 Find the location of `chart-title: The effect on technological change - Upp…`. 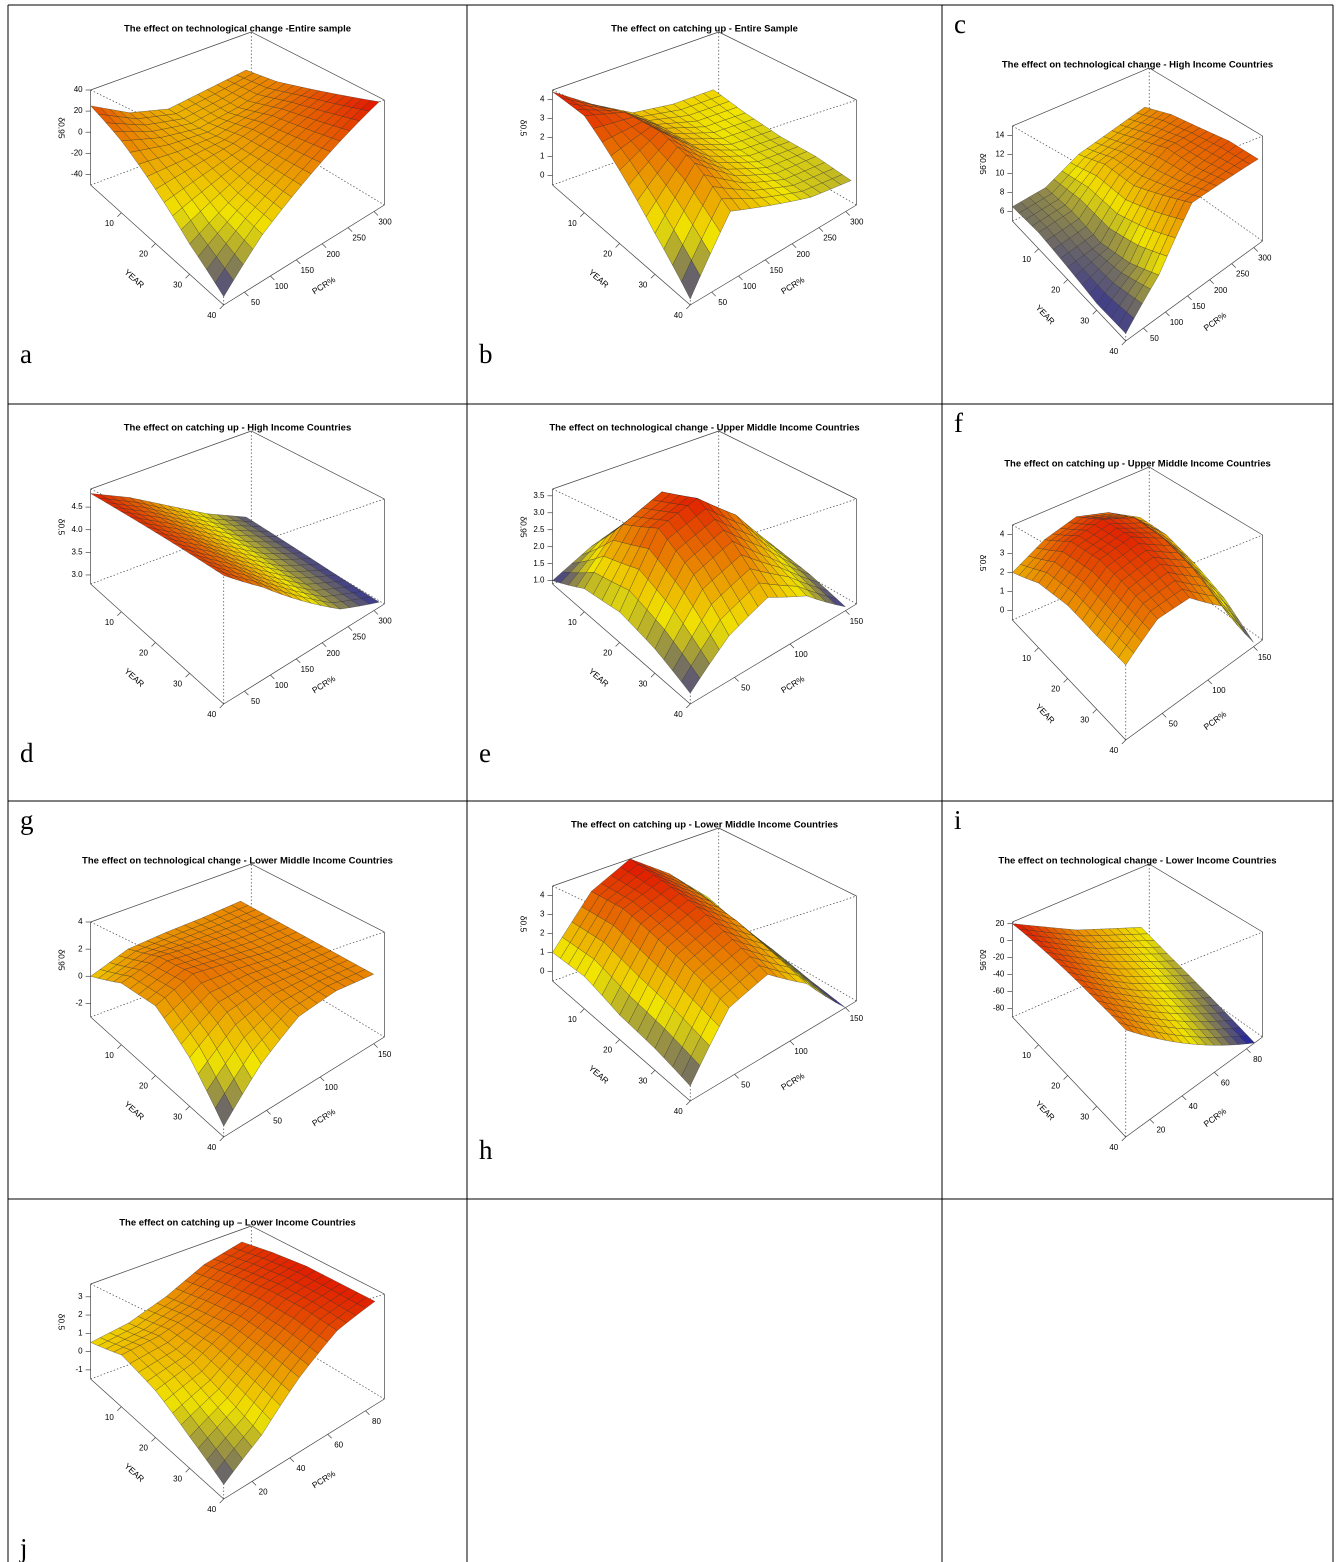

chart-title: The effect on technological change - Upp… is located at coordinates (704, 428).